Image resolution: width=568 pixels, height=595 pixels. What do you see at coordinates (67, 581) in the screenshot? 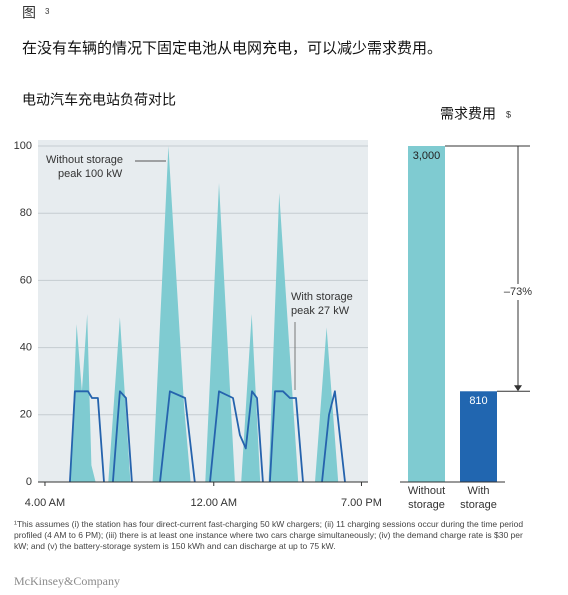
I see `logo: McKinsey&Company` at bounding box center [67, 581].